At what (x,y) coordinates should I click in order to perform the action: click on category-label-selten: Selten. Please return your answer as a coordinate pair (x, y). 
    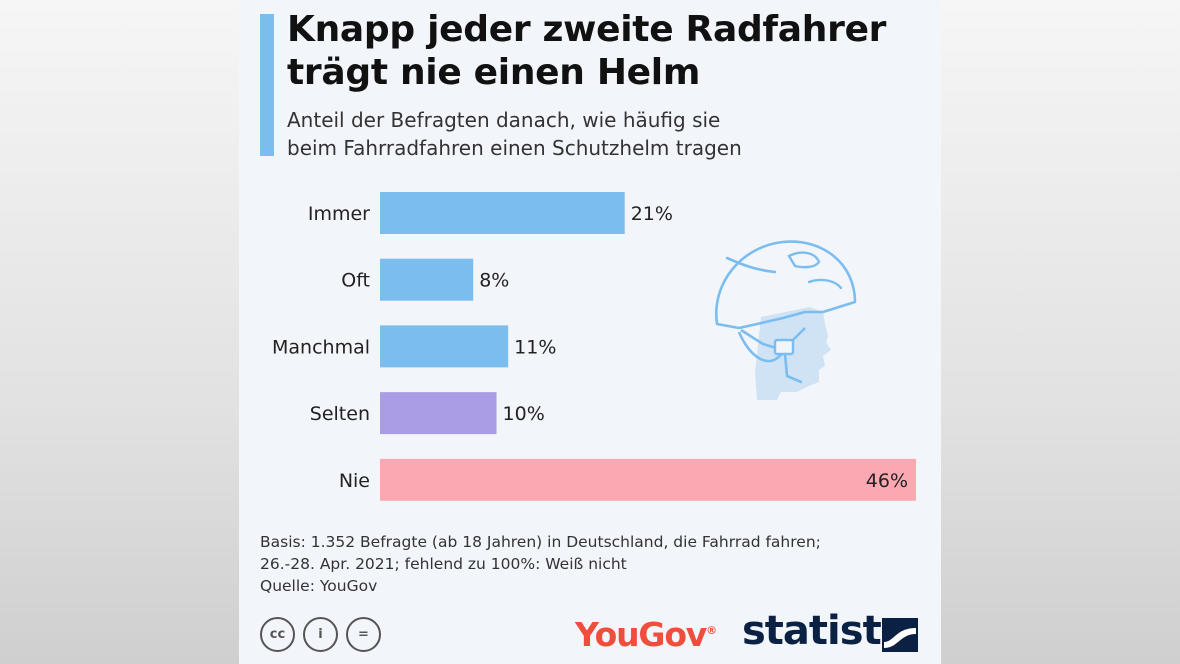
    Looking at the image, I should click on (340, 414).